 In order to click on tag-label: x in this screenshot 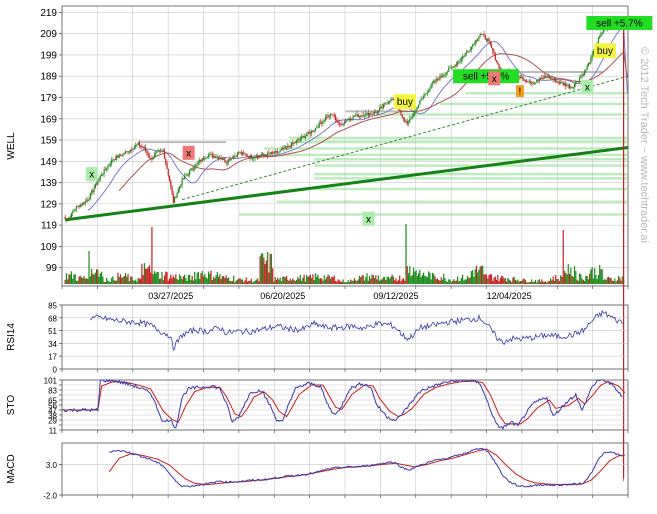, I will do `click(368, 219)`.